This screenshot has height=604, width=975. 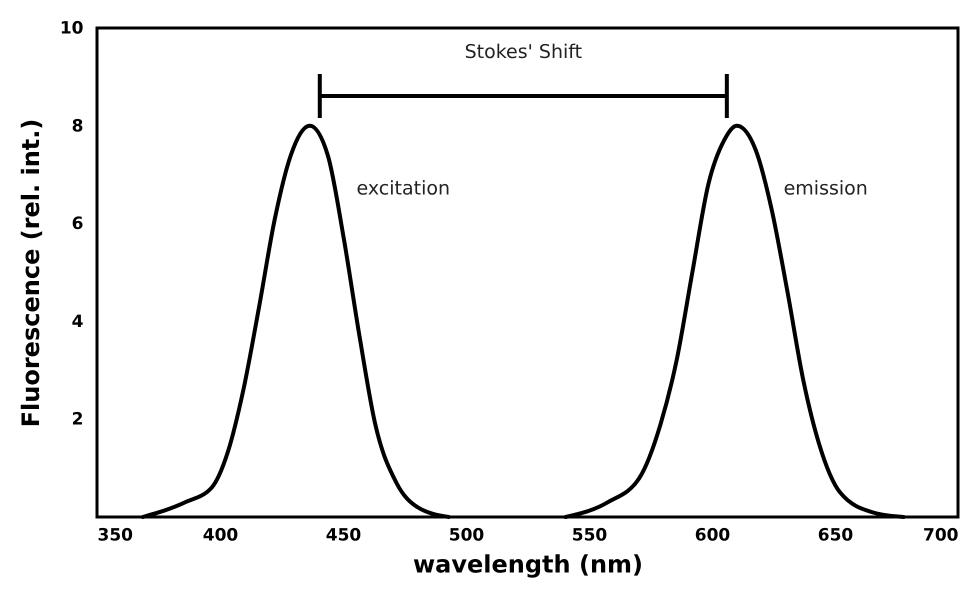 What do you see at coordinates (30, 273) in the screenshot?
I see `y-axis-title: Fluorescence (rel. int.)` at bounding box center [30, 273].